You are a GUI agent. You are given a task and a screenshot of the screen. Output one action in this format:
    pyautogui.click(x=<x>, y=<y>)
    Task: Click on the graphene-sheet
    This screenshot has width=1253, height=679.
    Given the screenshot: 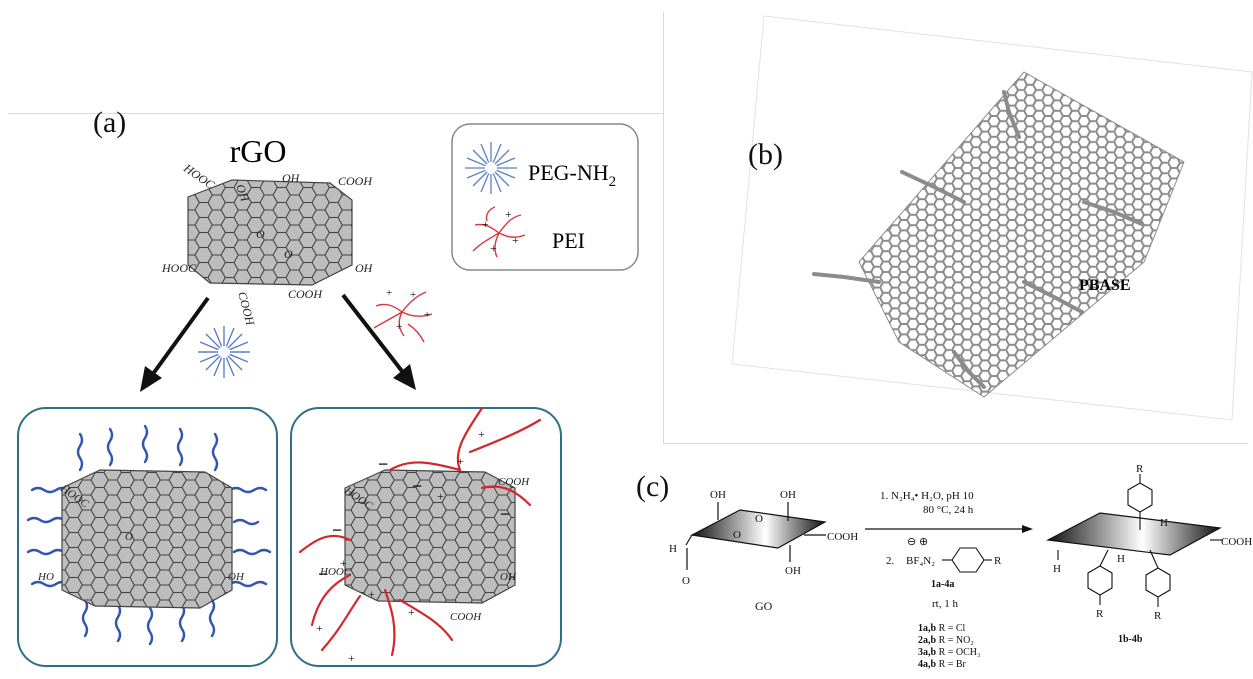 What is the action you would take?
    pyautogui.click(x=1021, y=234)
    